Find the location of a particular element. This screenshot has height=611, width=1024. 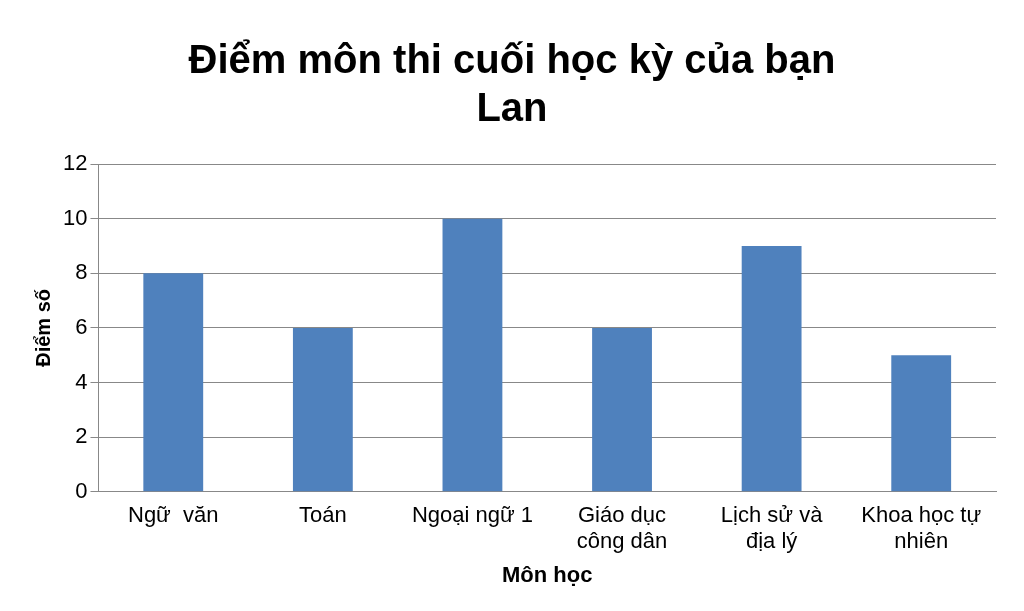

x-tick-label: Ngoại ngữ 1 is located at coordinates (472, 515).